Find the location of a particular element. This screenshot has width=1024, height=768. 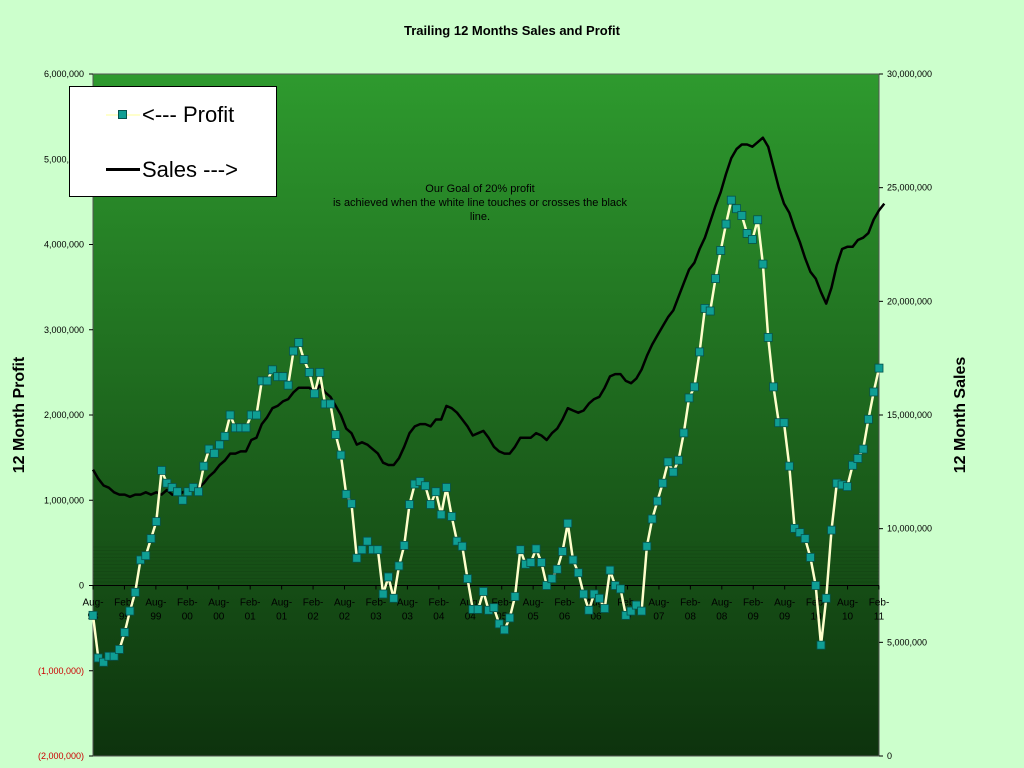

x-tick-label: Aug-02 is located at coordinates (344, 610).